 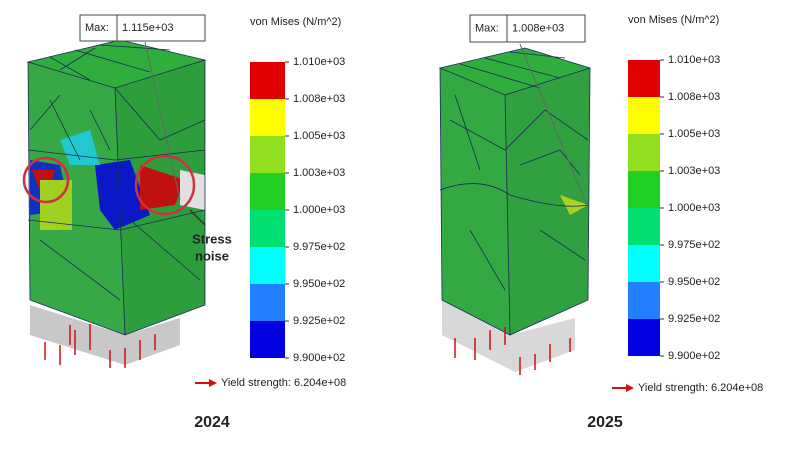 I want to click on year-label: 2025, so click(x=605, y=422).